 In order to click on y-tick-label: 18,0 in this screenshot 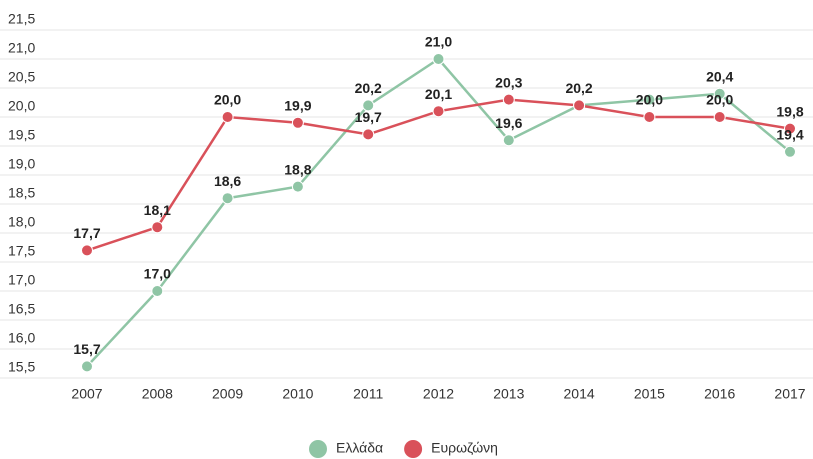, I will do `click(21, 222)`.